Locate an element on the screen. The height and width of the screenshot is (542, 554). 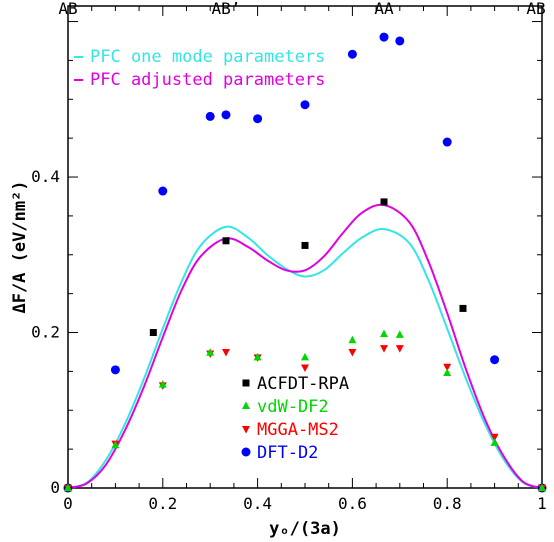
top-labels: AB AB’ AA AB is located at coordinates (301, 9).